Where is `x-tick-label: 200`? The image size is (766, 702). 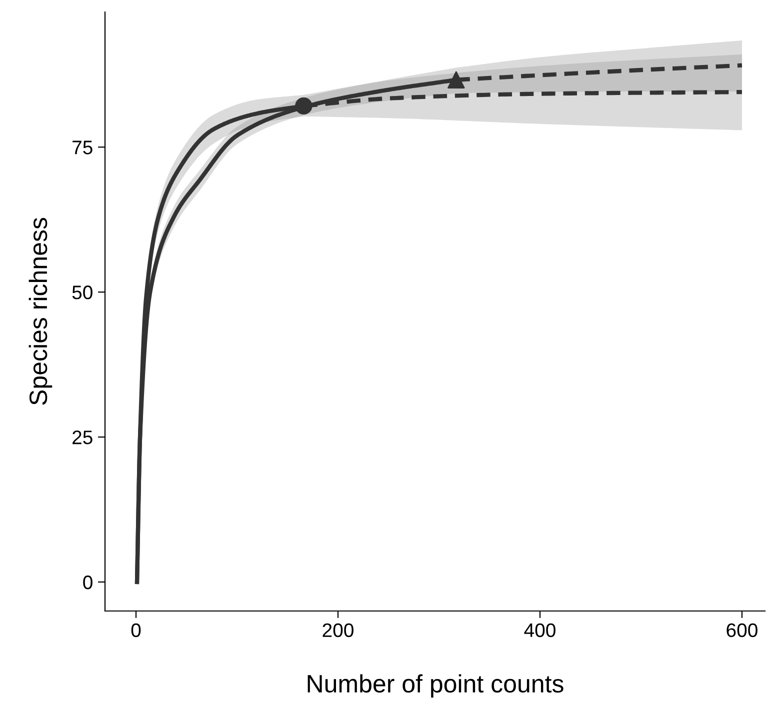 x-tick-label: 200 is located at coordinates (338, 630).